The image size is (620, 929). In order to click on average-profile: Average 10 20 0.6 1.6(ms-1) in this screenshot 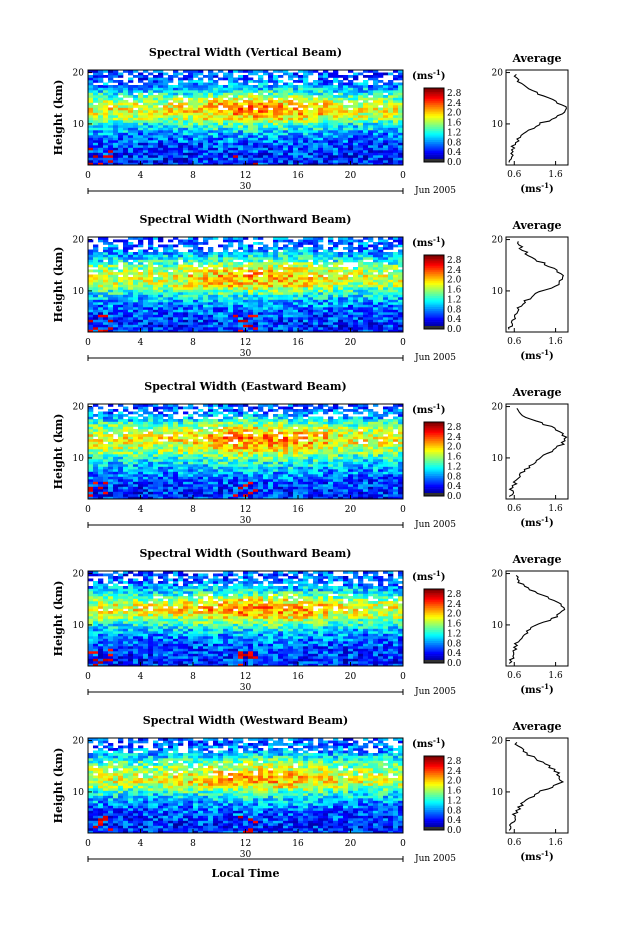, I will do `click(530, 290)`.